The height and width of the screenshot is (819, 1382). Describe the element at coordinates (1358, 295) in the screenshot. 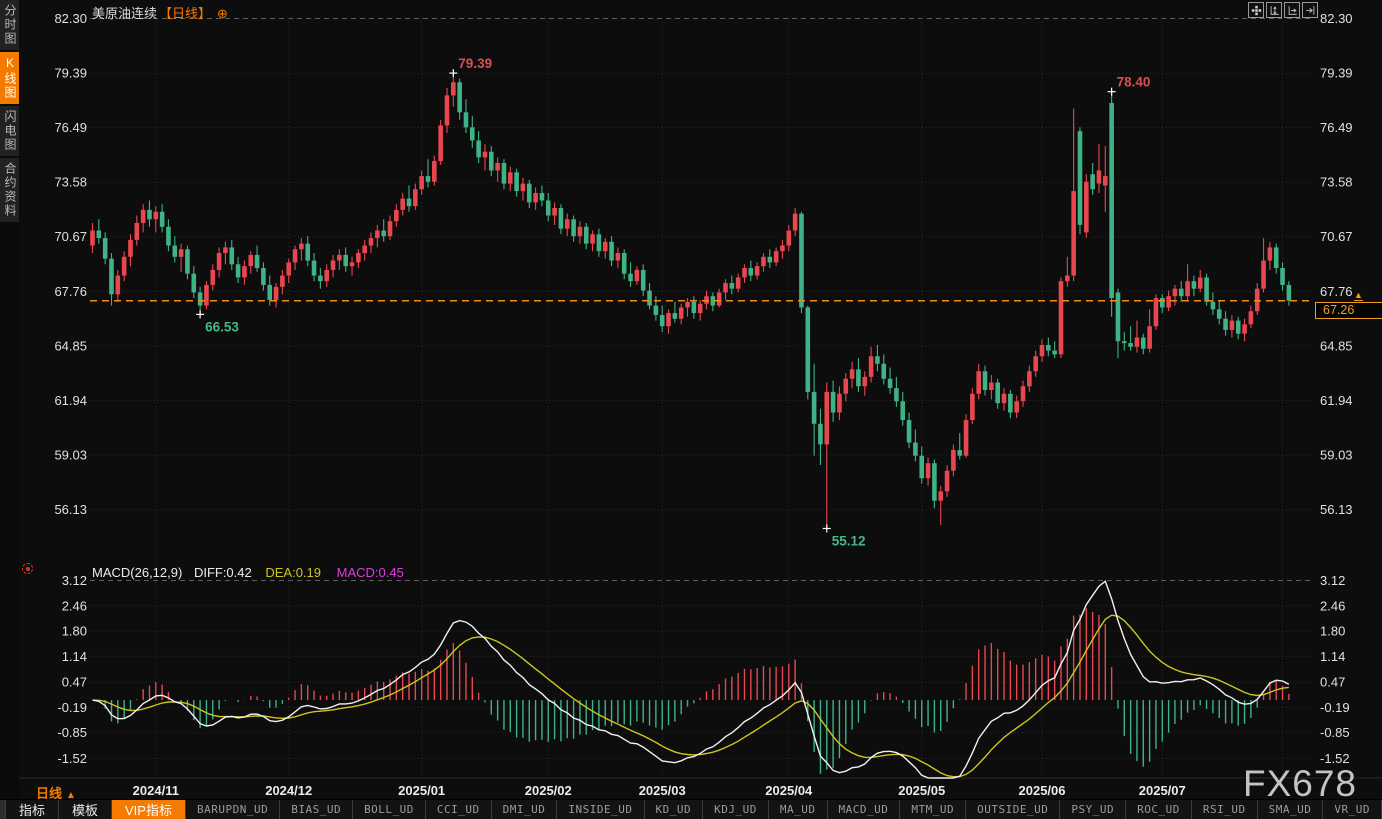

I see `price-marker-icon: ▲` at that location.